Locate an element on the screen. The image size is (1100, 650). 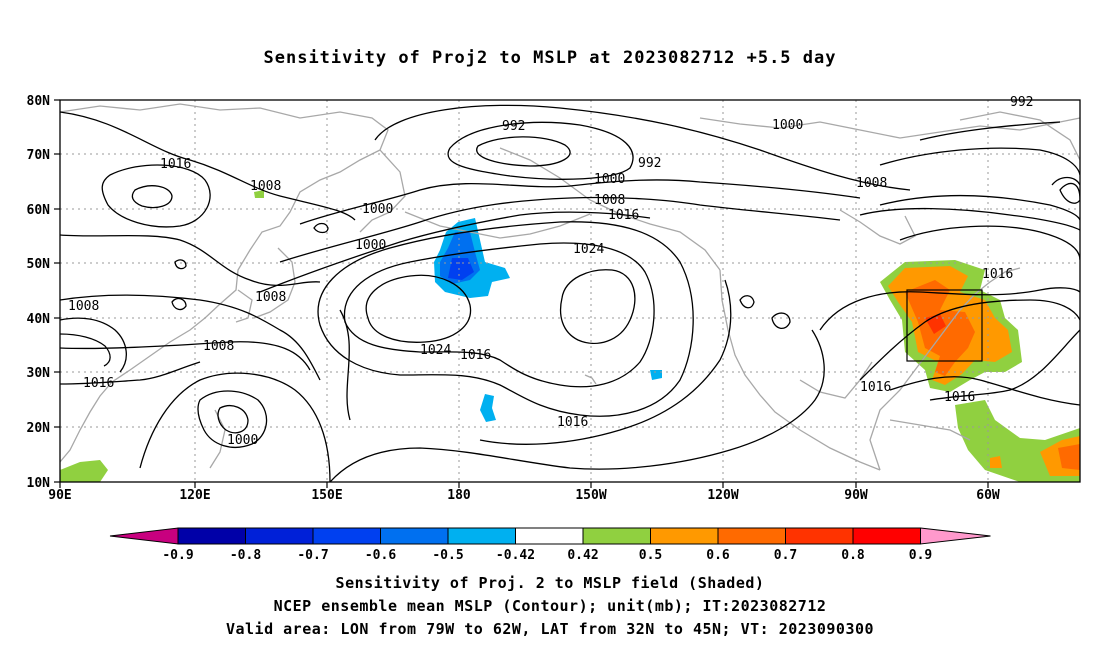
colorbar-tick-label: -0.5 is located at coordinates (447, 555).